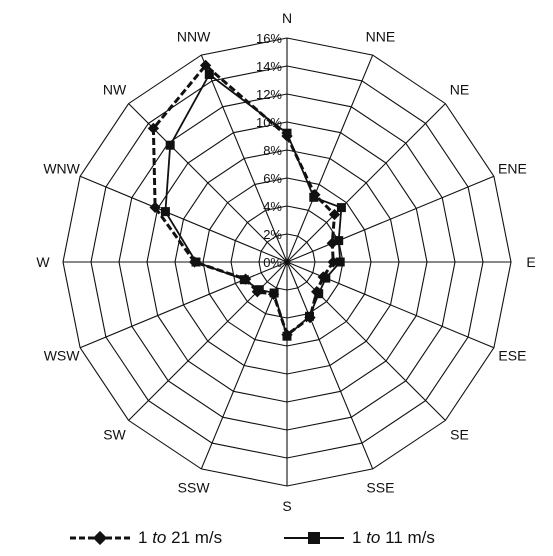  Describe the element at coordinates (512, 355) in the screenshot. I see `direction-label: ESE` at that location.